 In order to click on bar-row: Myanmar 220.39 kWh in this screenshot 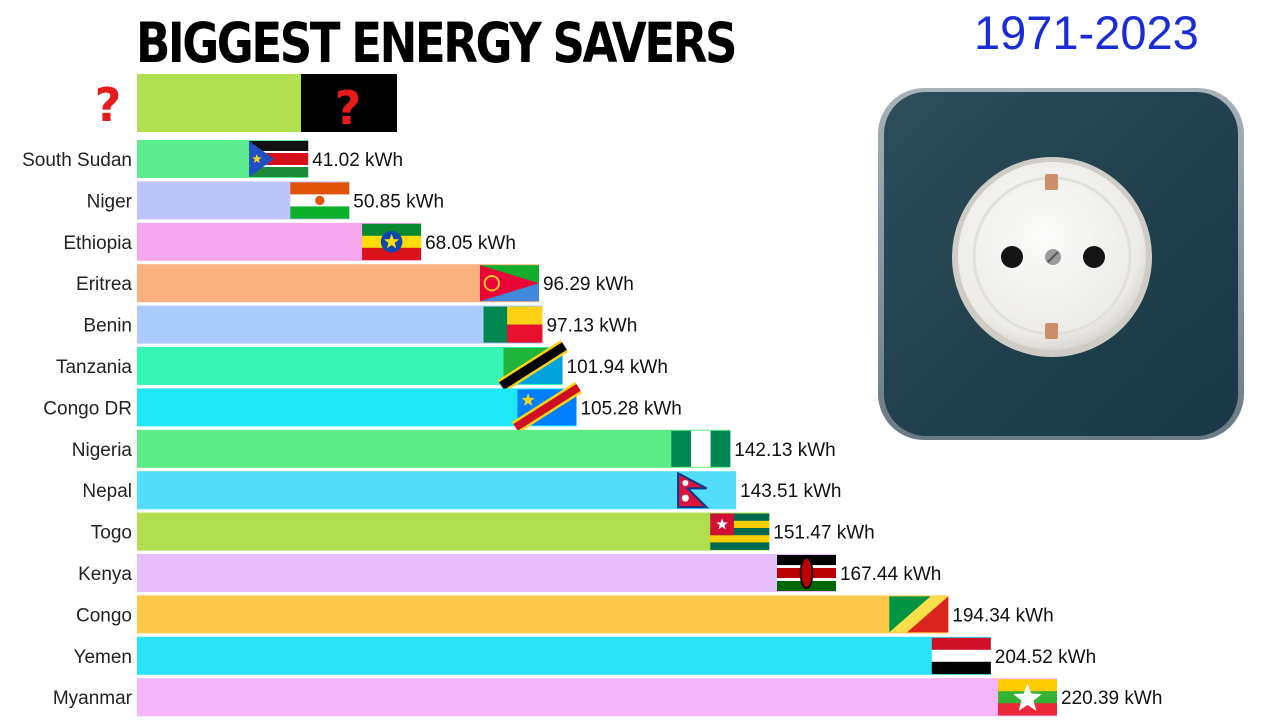, I will do `click(607, 697)`.